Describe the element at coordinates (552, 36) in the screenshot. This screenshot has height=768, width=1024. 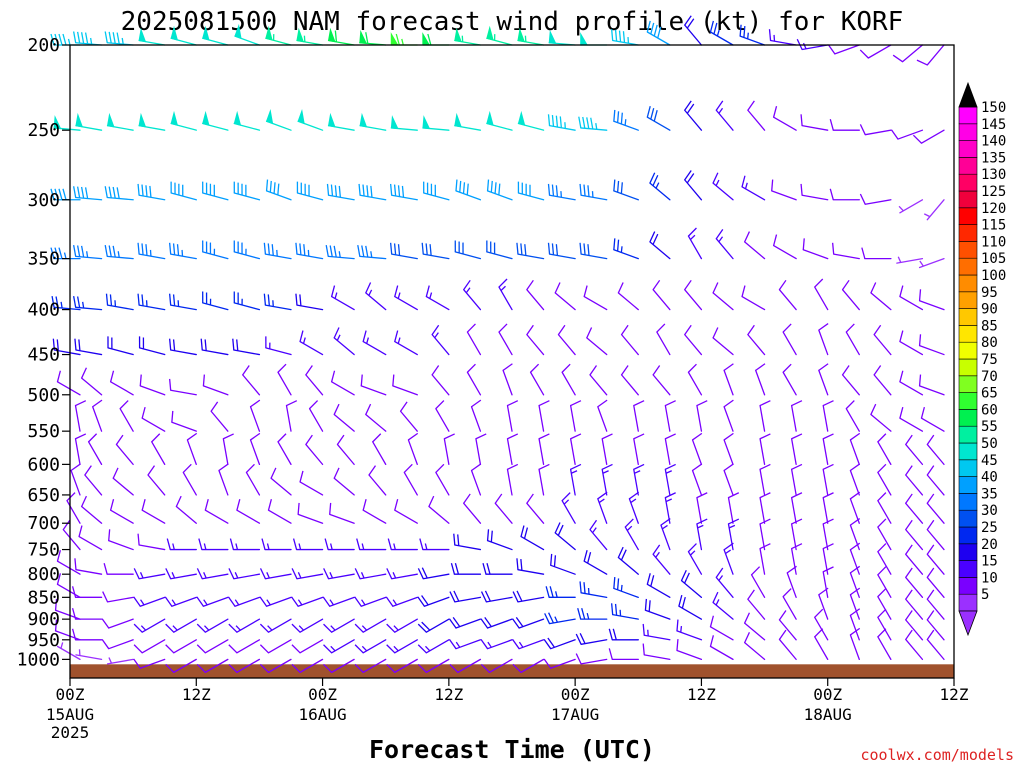
I see `barb-pennant` at that location.